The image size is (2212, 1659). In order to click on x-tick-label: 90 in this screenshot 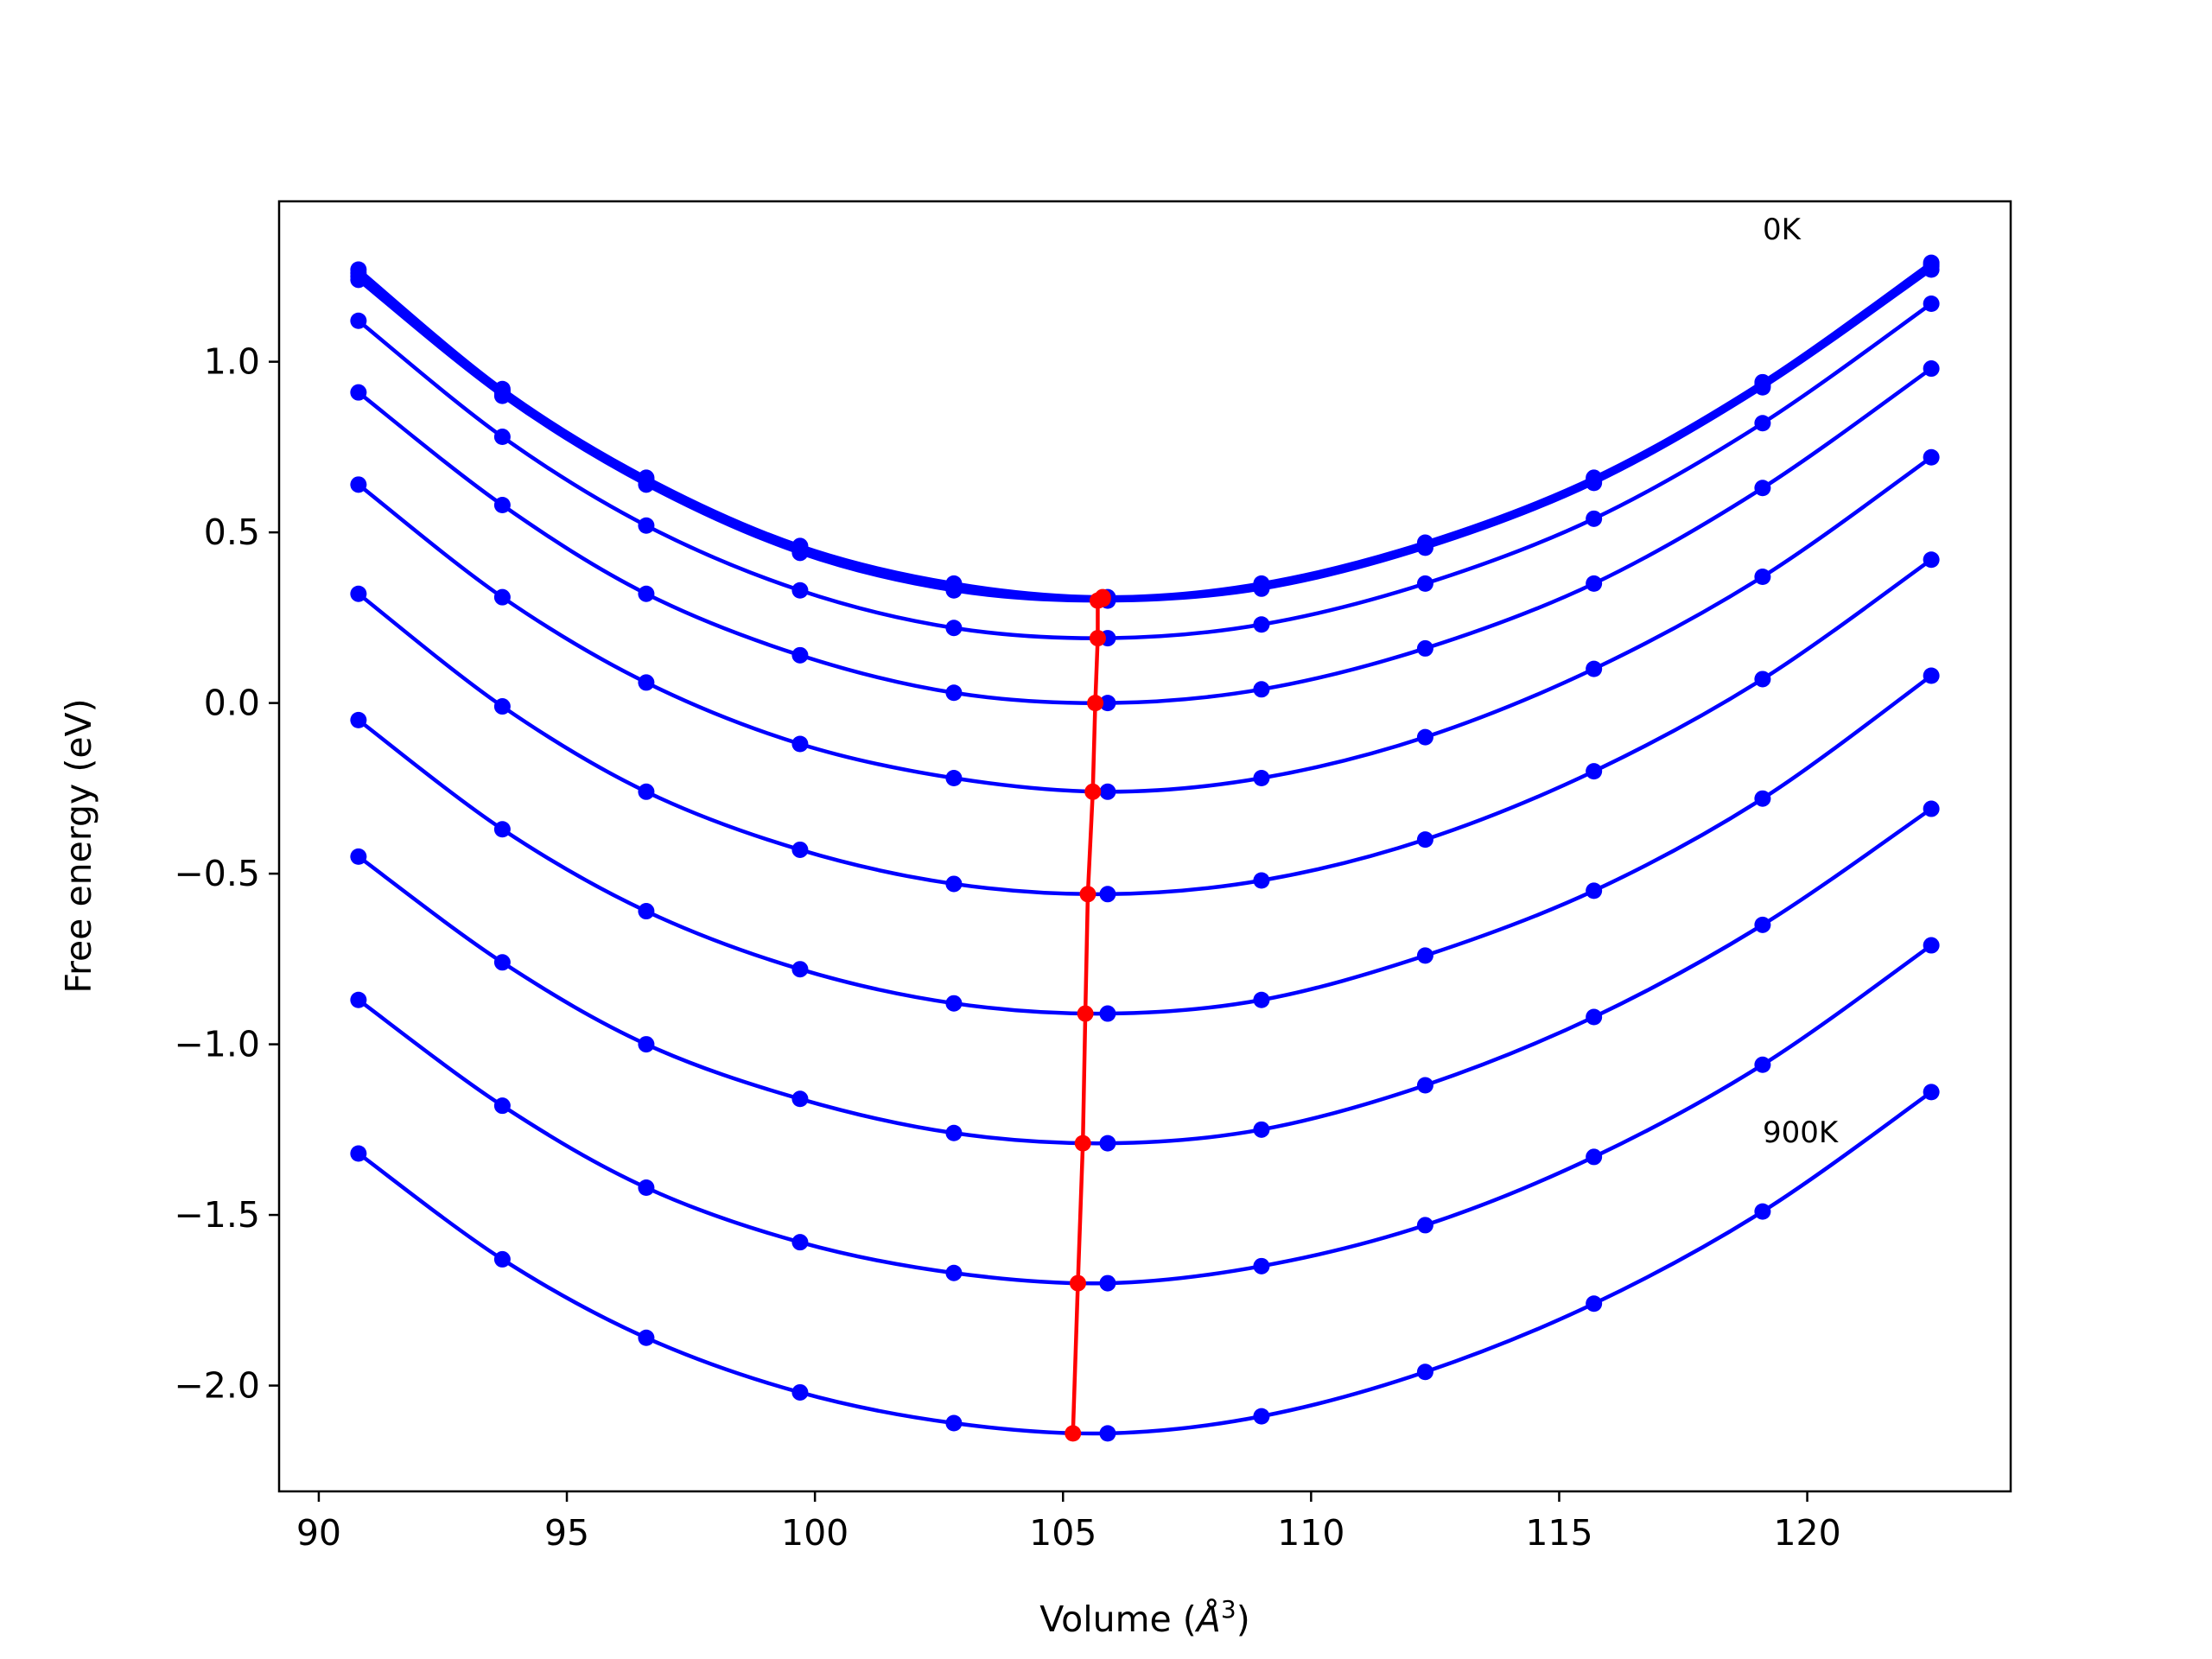, I will do `click(318, 1533)`.